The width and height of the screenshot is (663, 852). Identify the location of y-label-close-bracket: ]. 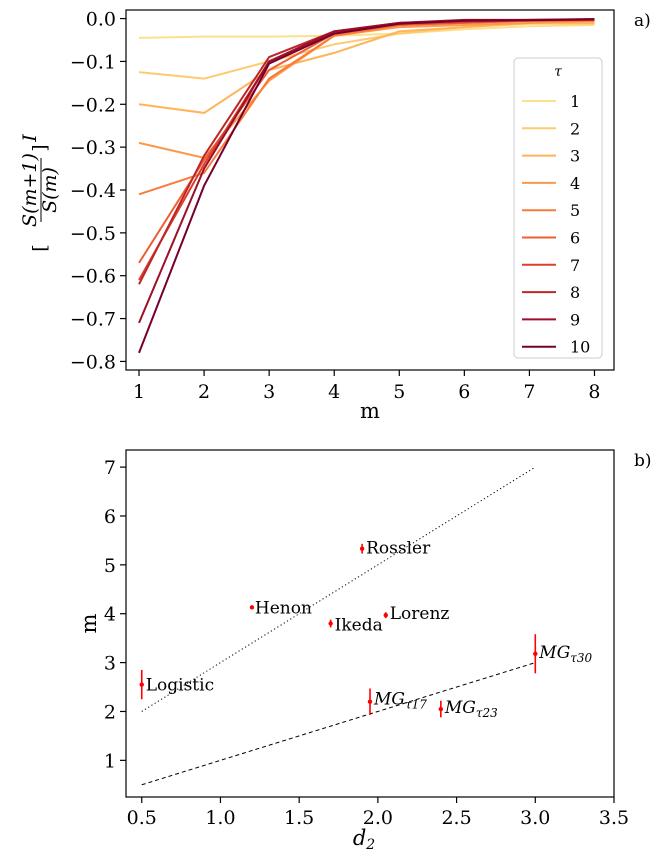
(40, 147).